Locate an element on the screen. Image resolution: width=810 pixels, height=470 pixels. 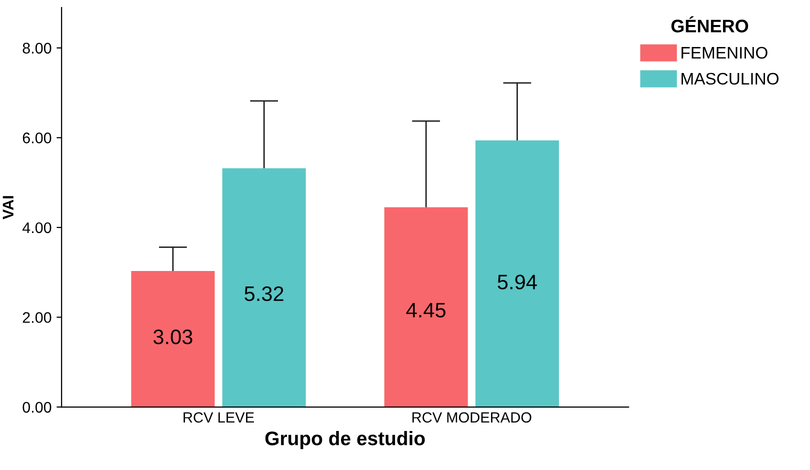
data-label: 4.45 is located at coordinates (426, 310).